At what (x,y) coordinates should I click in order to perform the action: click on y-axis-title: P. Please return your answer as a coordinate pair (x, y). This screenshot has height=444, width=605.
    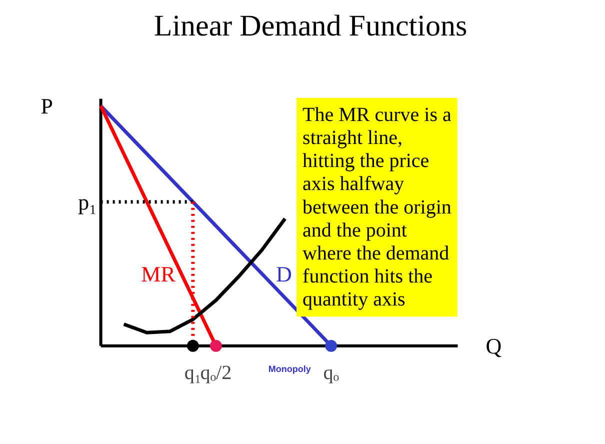
    Looking at the image, I should click on (47, 105).